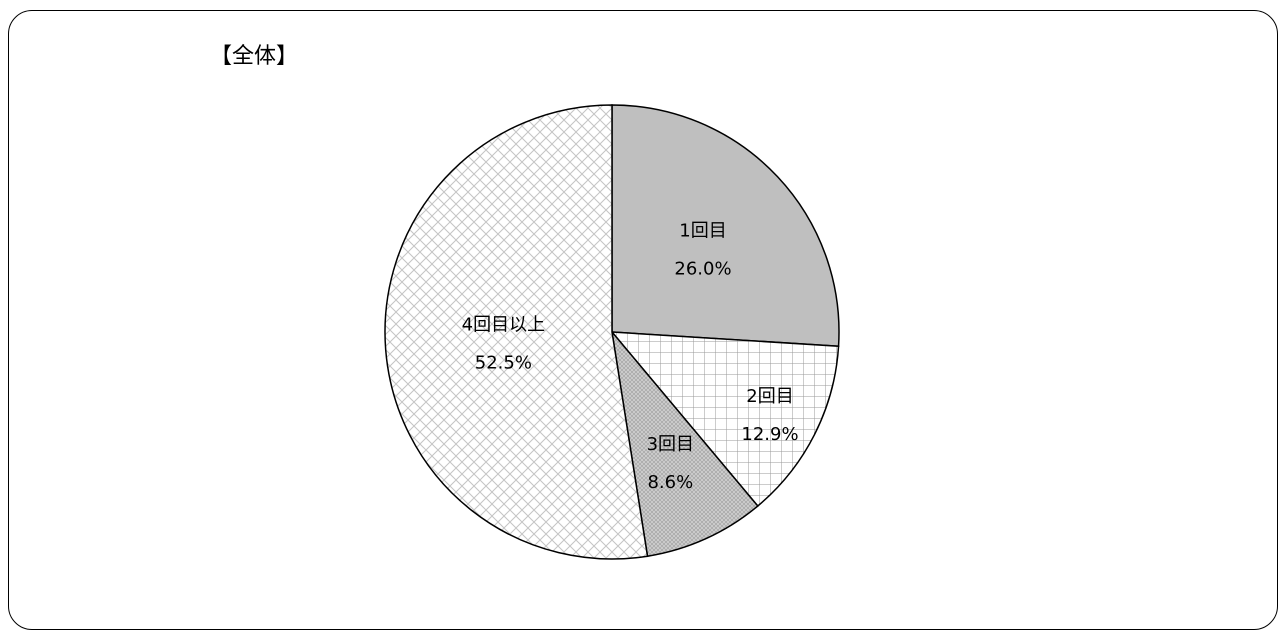  I want to click on slice-category-label: 3回目, so click(670, 444).